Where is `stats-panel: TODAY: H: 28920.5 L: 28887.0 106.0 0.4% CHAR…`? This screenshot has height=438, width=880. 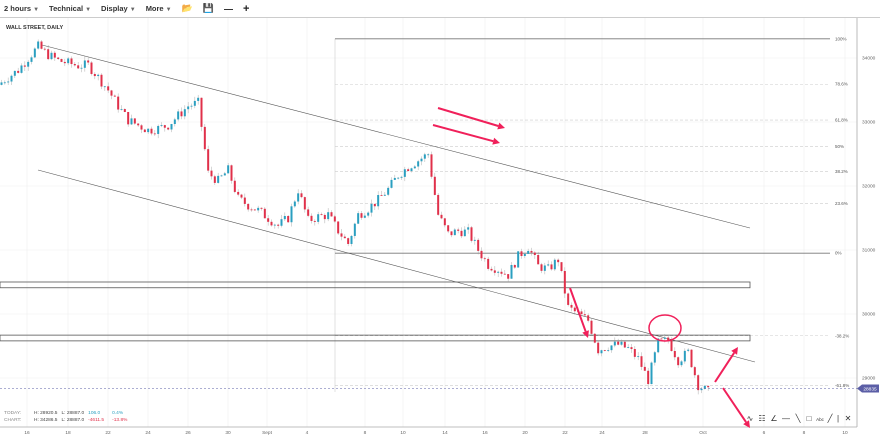 stats-panel: TODAY: H: 28920.5 L: 28887.0 106.0 0.4% CHAR… is located at coordinates (67, 417).